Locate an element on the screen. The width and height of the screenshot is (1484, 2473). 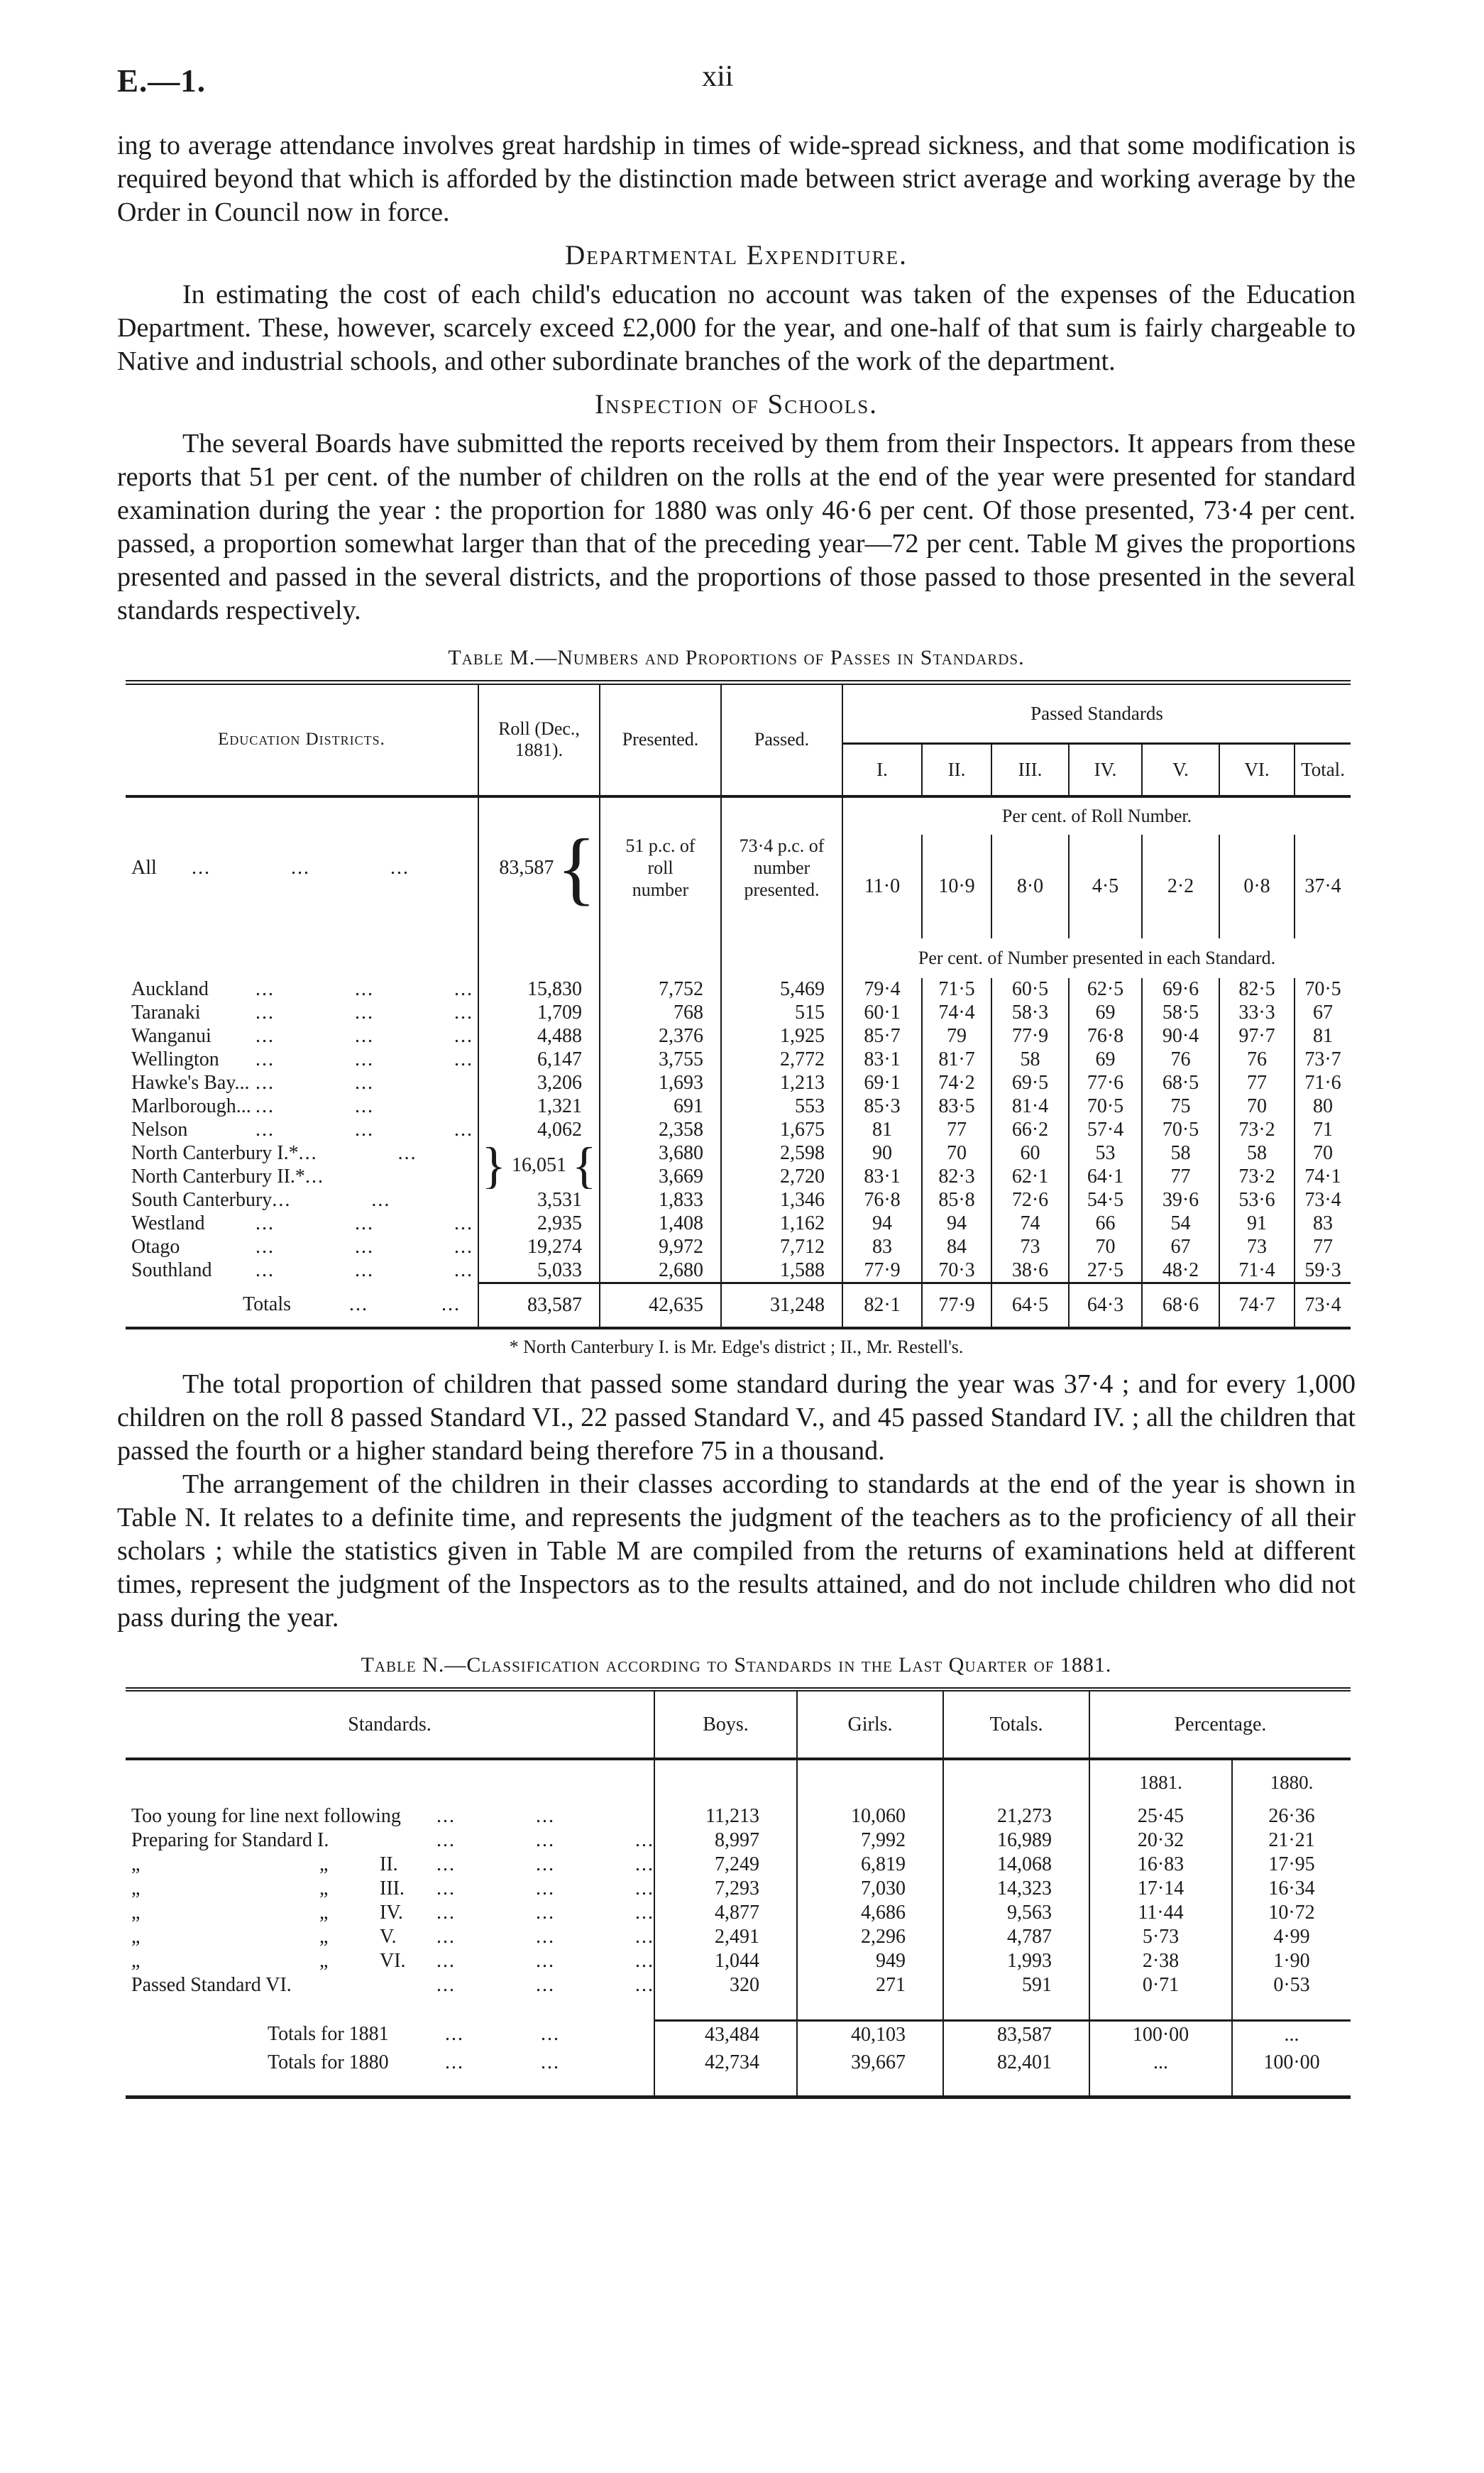
table-n-year-row: 1881. 1880. is located at coordinates (739, 1781).